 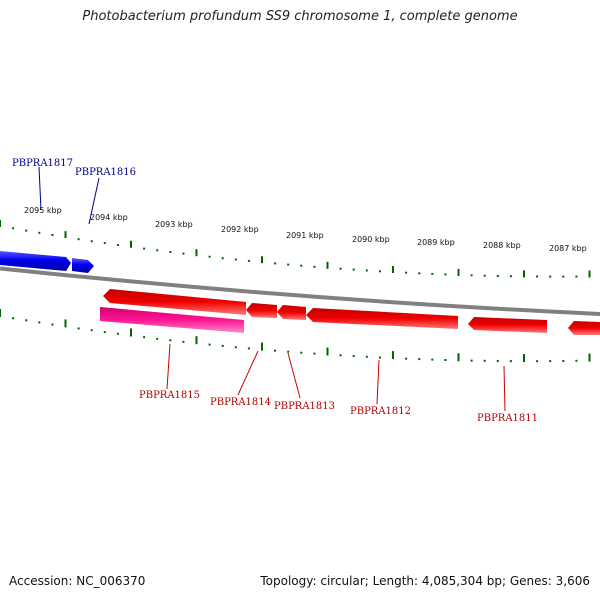 I want to click on accession-text: Accession: NC_006370, so click(x=77, y=581).